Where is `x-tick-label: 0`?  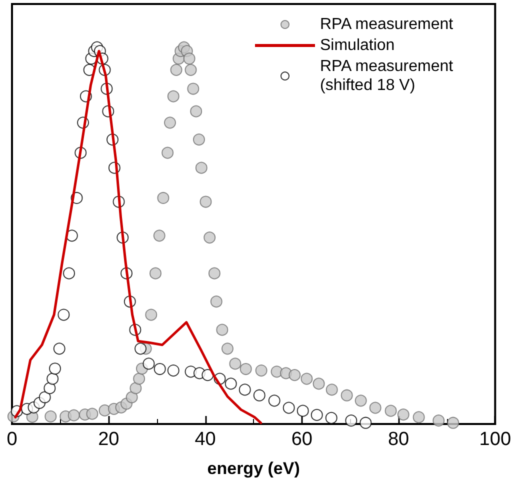
x-tick-label: 0 is located at coordinates (12, 439).